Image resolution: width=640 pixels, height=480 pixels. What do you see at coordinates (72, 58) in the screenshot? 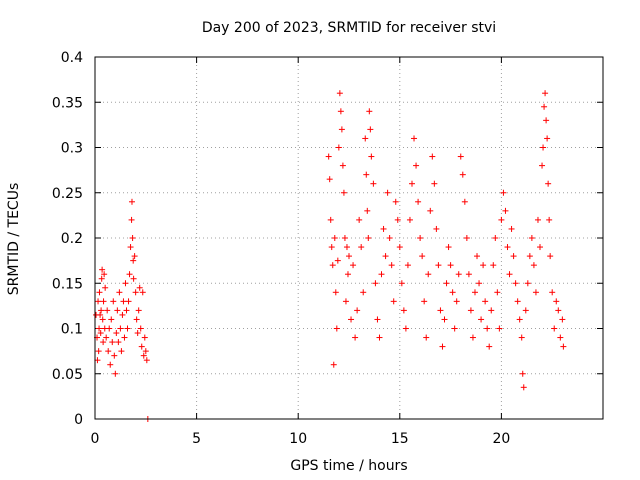
I see `y-tick-label: 0.4` at bounding box center [72, 58].